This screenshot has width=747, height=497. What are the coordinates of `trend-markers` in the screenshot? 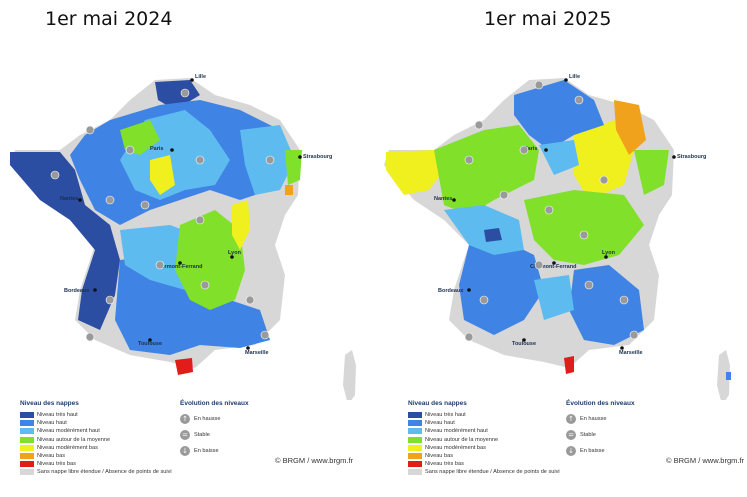 It's located at (551, 211).